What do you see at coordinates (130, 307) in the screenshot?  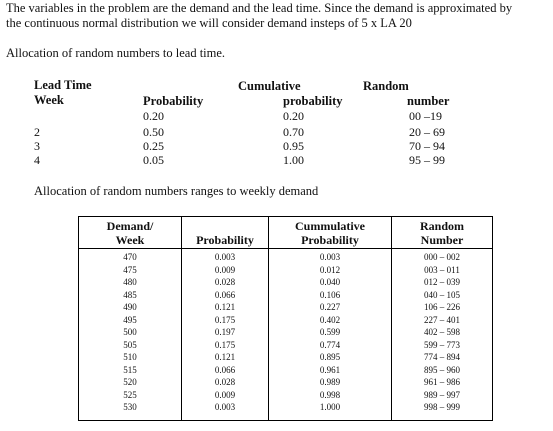 I see `demand-cell: 490` at bounding box center [130, 307].